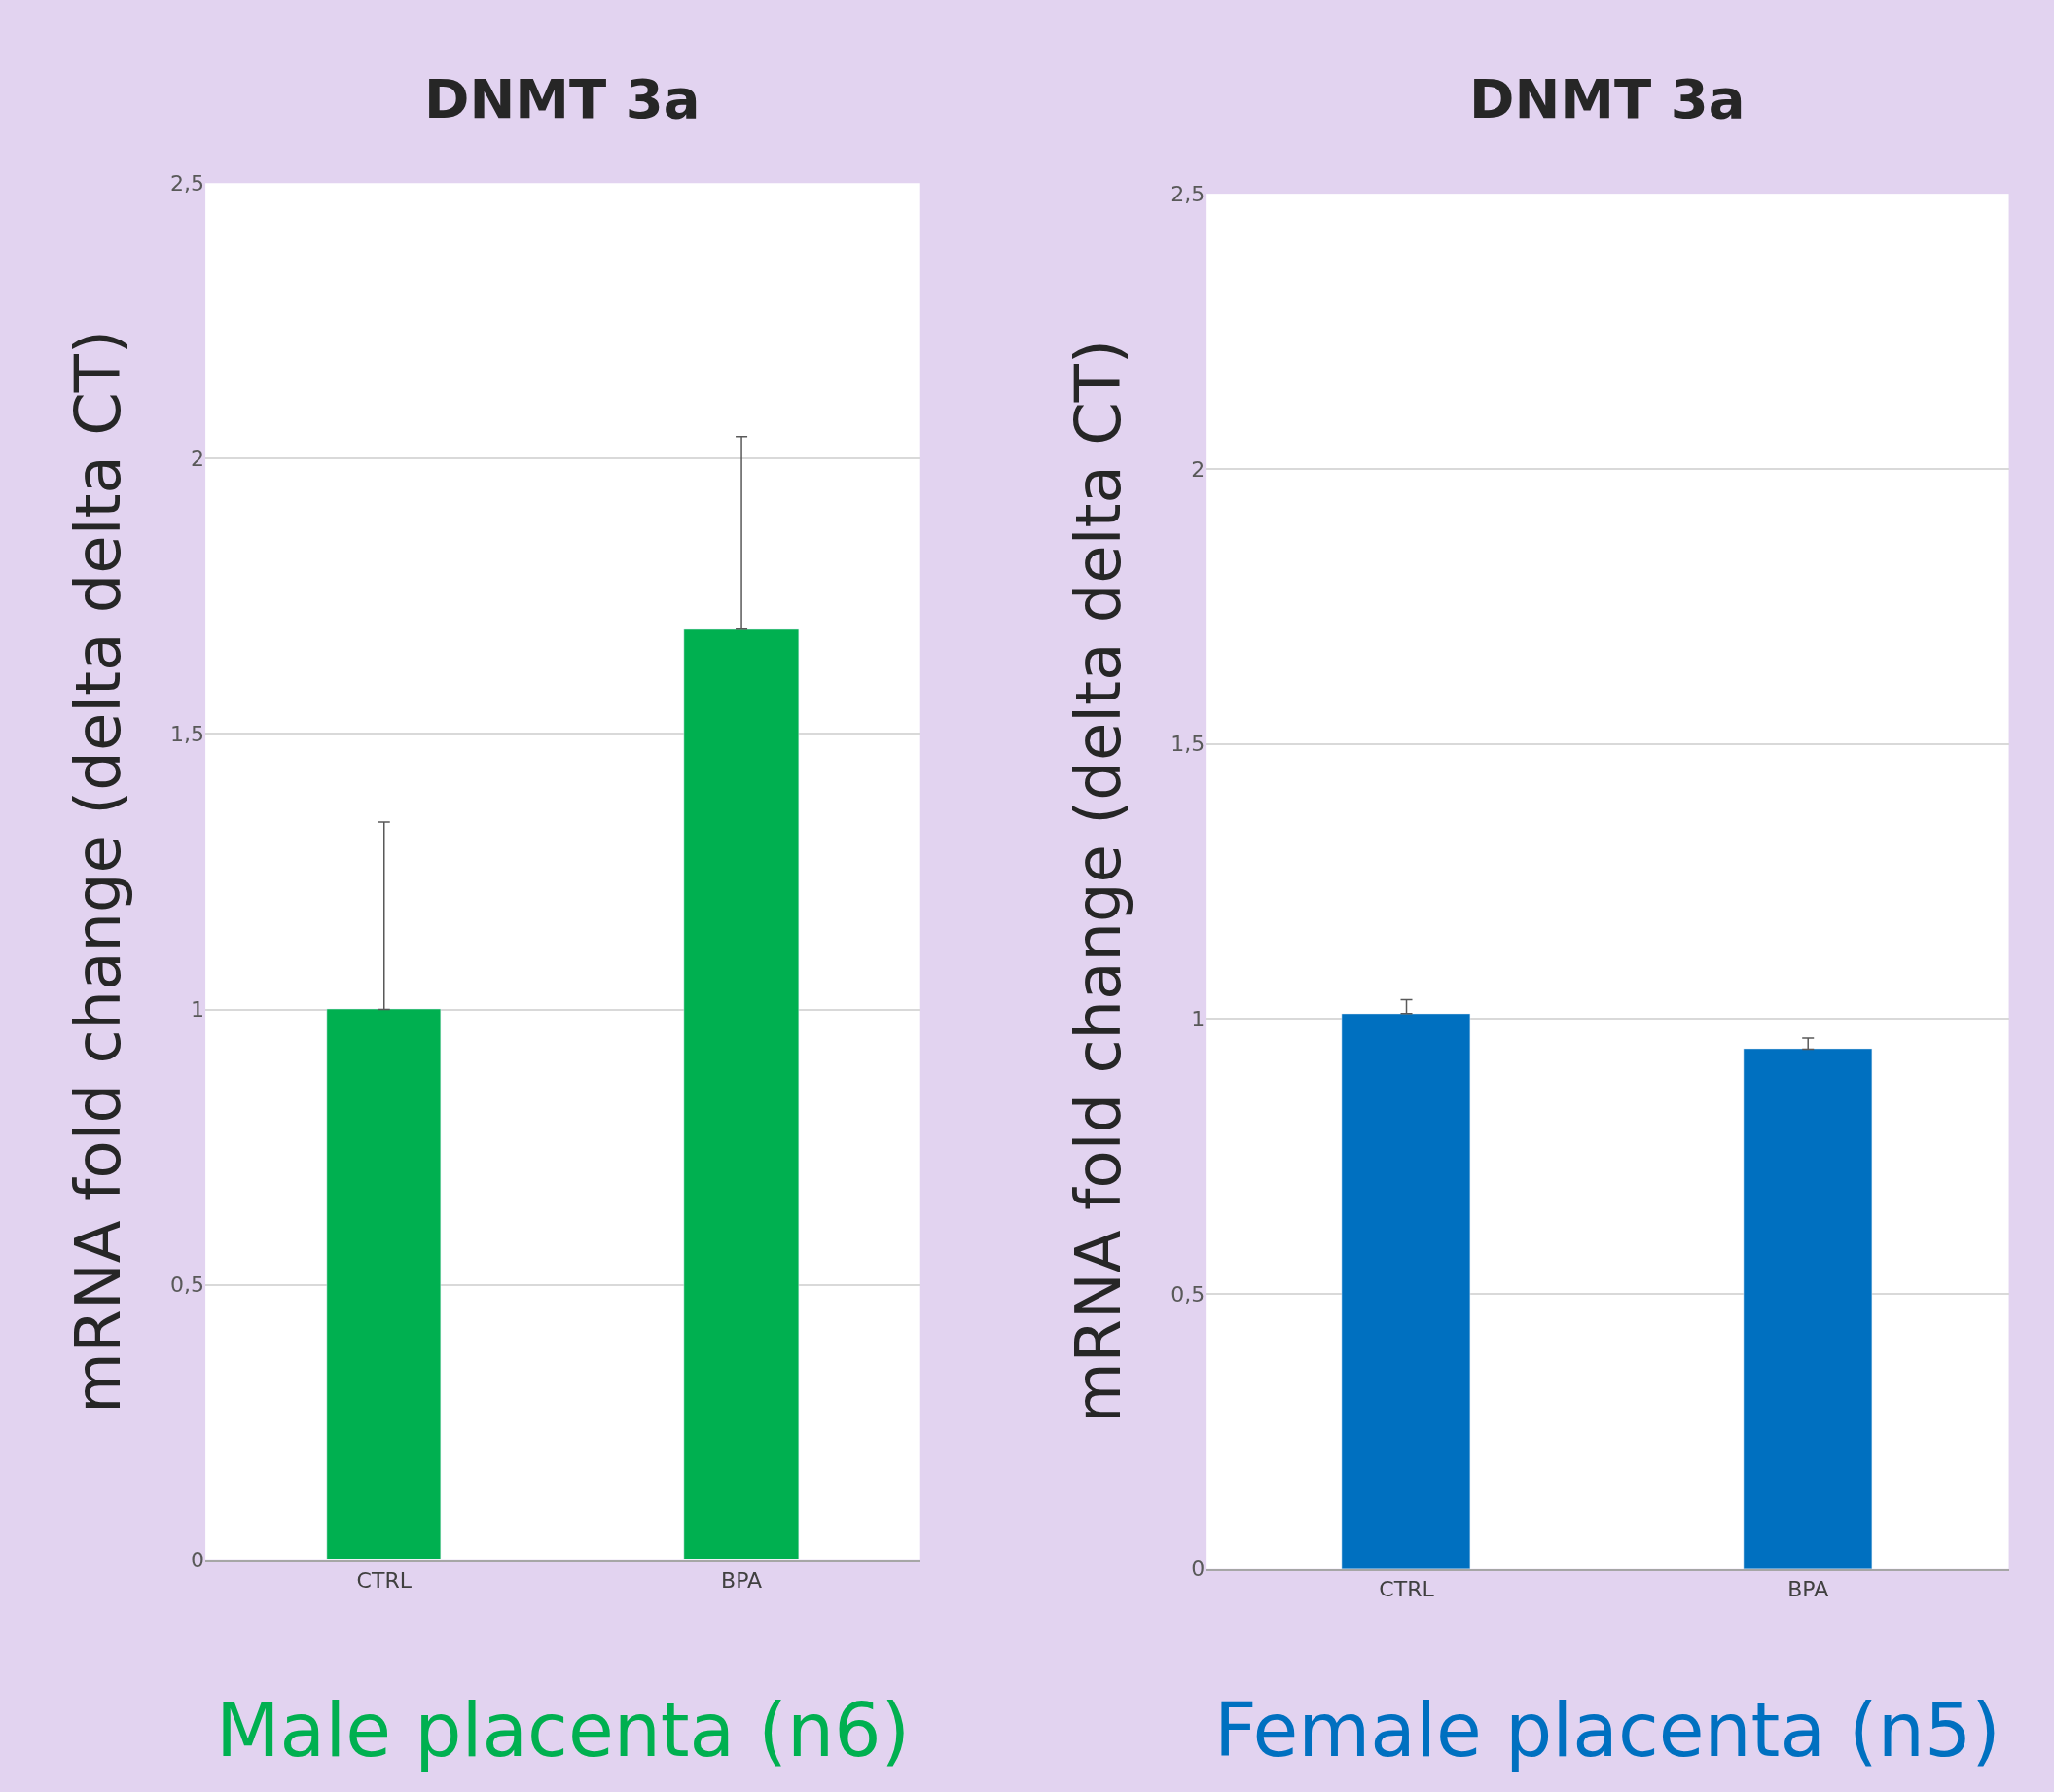 This screenshot has height=1792, width=2054. What do you see at coordinates (563, 1730) in the screenshot?
I see `text: Male placenta (n6)` at bounding box center [563, 1730].